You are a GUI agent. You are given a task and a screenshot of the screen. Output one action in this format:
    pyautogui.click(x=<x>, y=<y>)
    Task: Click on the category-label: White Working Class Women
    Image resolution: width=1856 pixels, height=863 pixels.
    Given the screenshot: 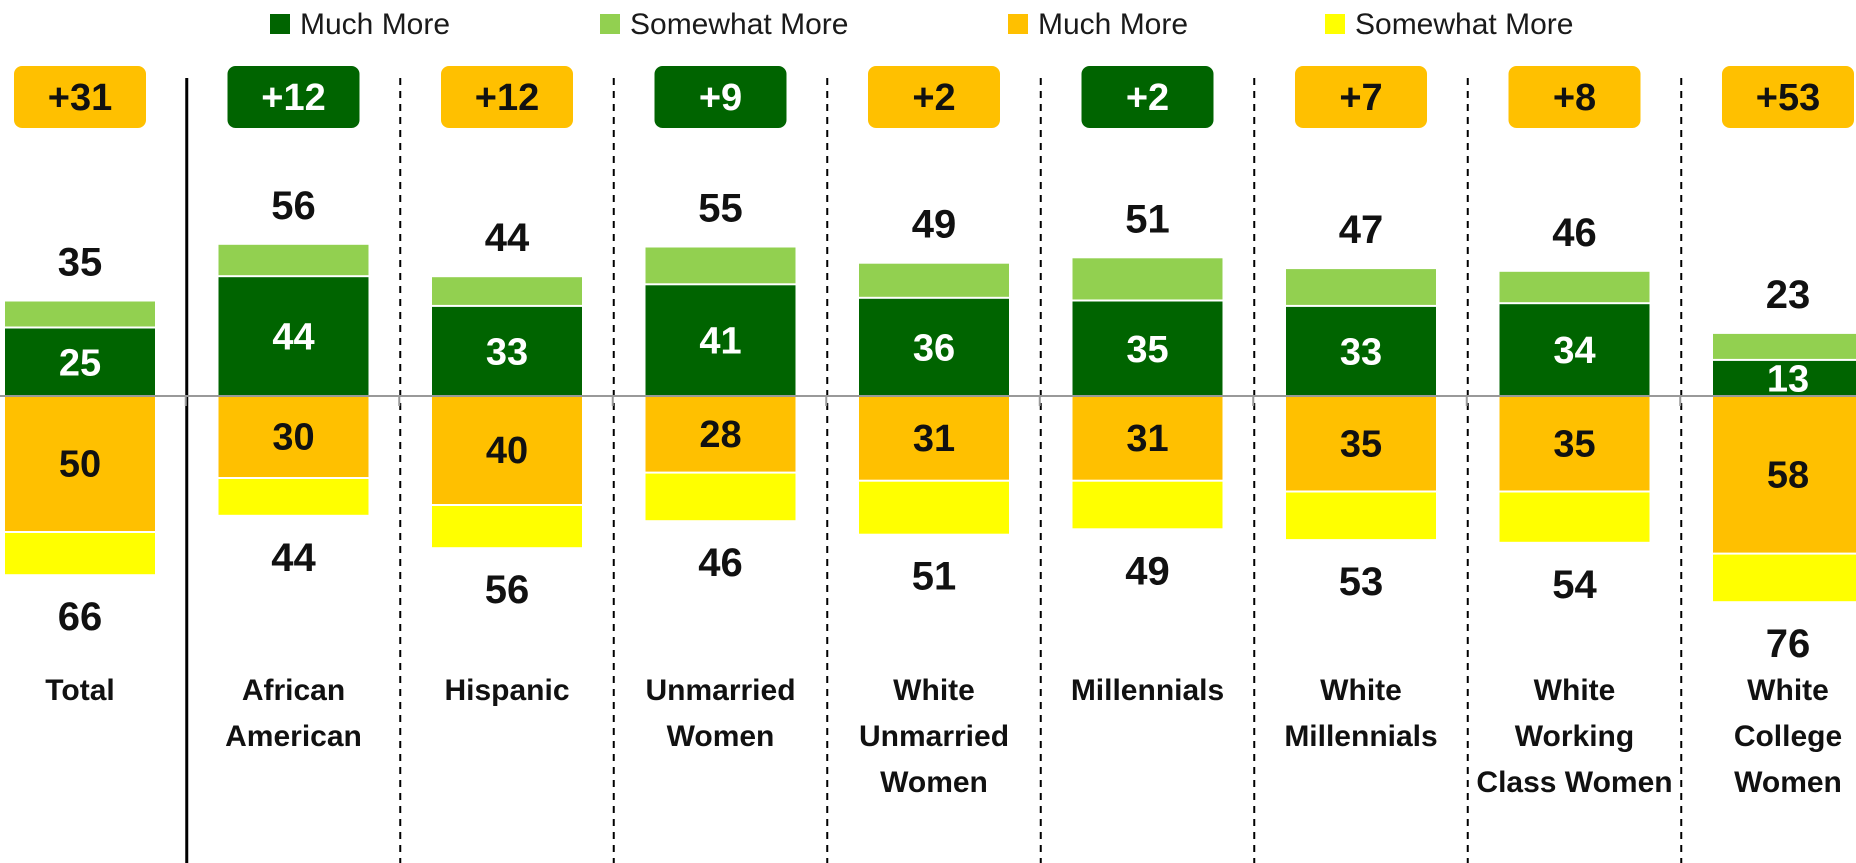 What is the action you would take?
    pyautogui.click(x=1574, y=736)
    